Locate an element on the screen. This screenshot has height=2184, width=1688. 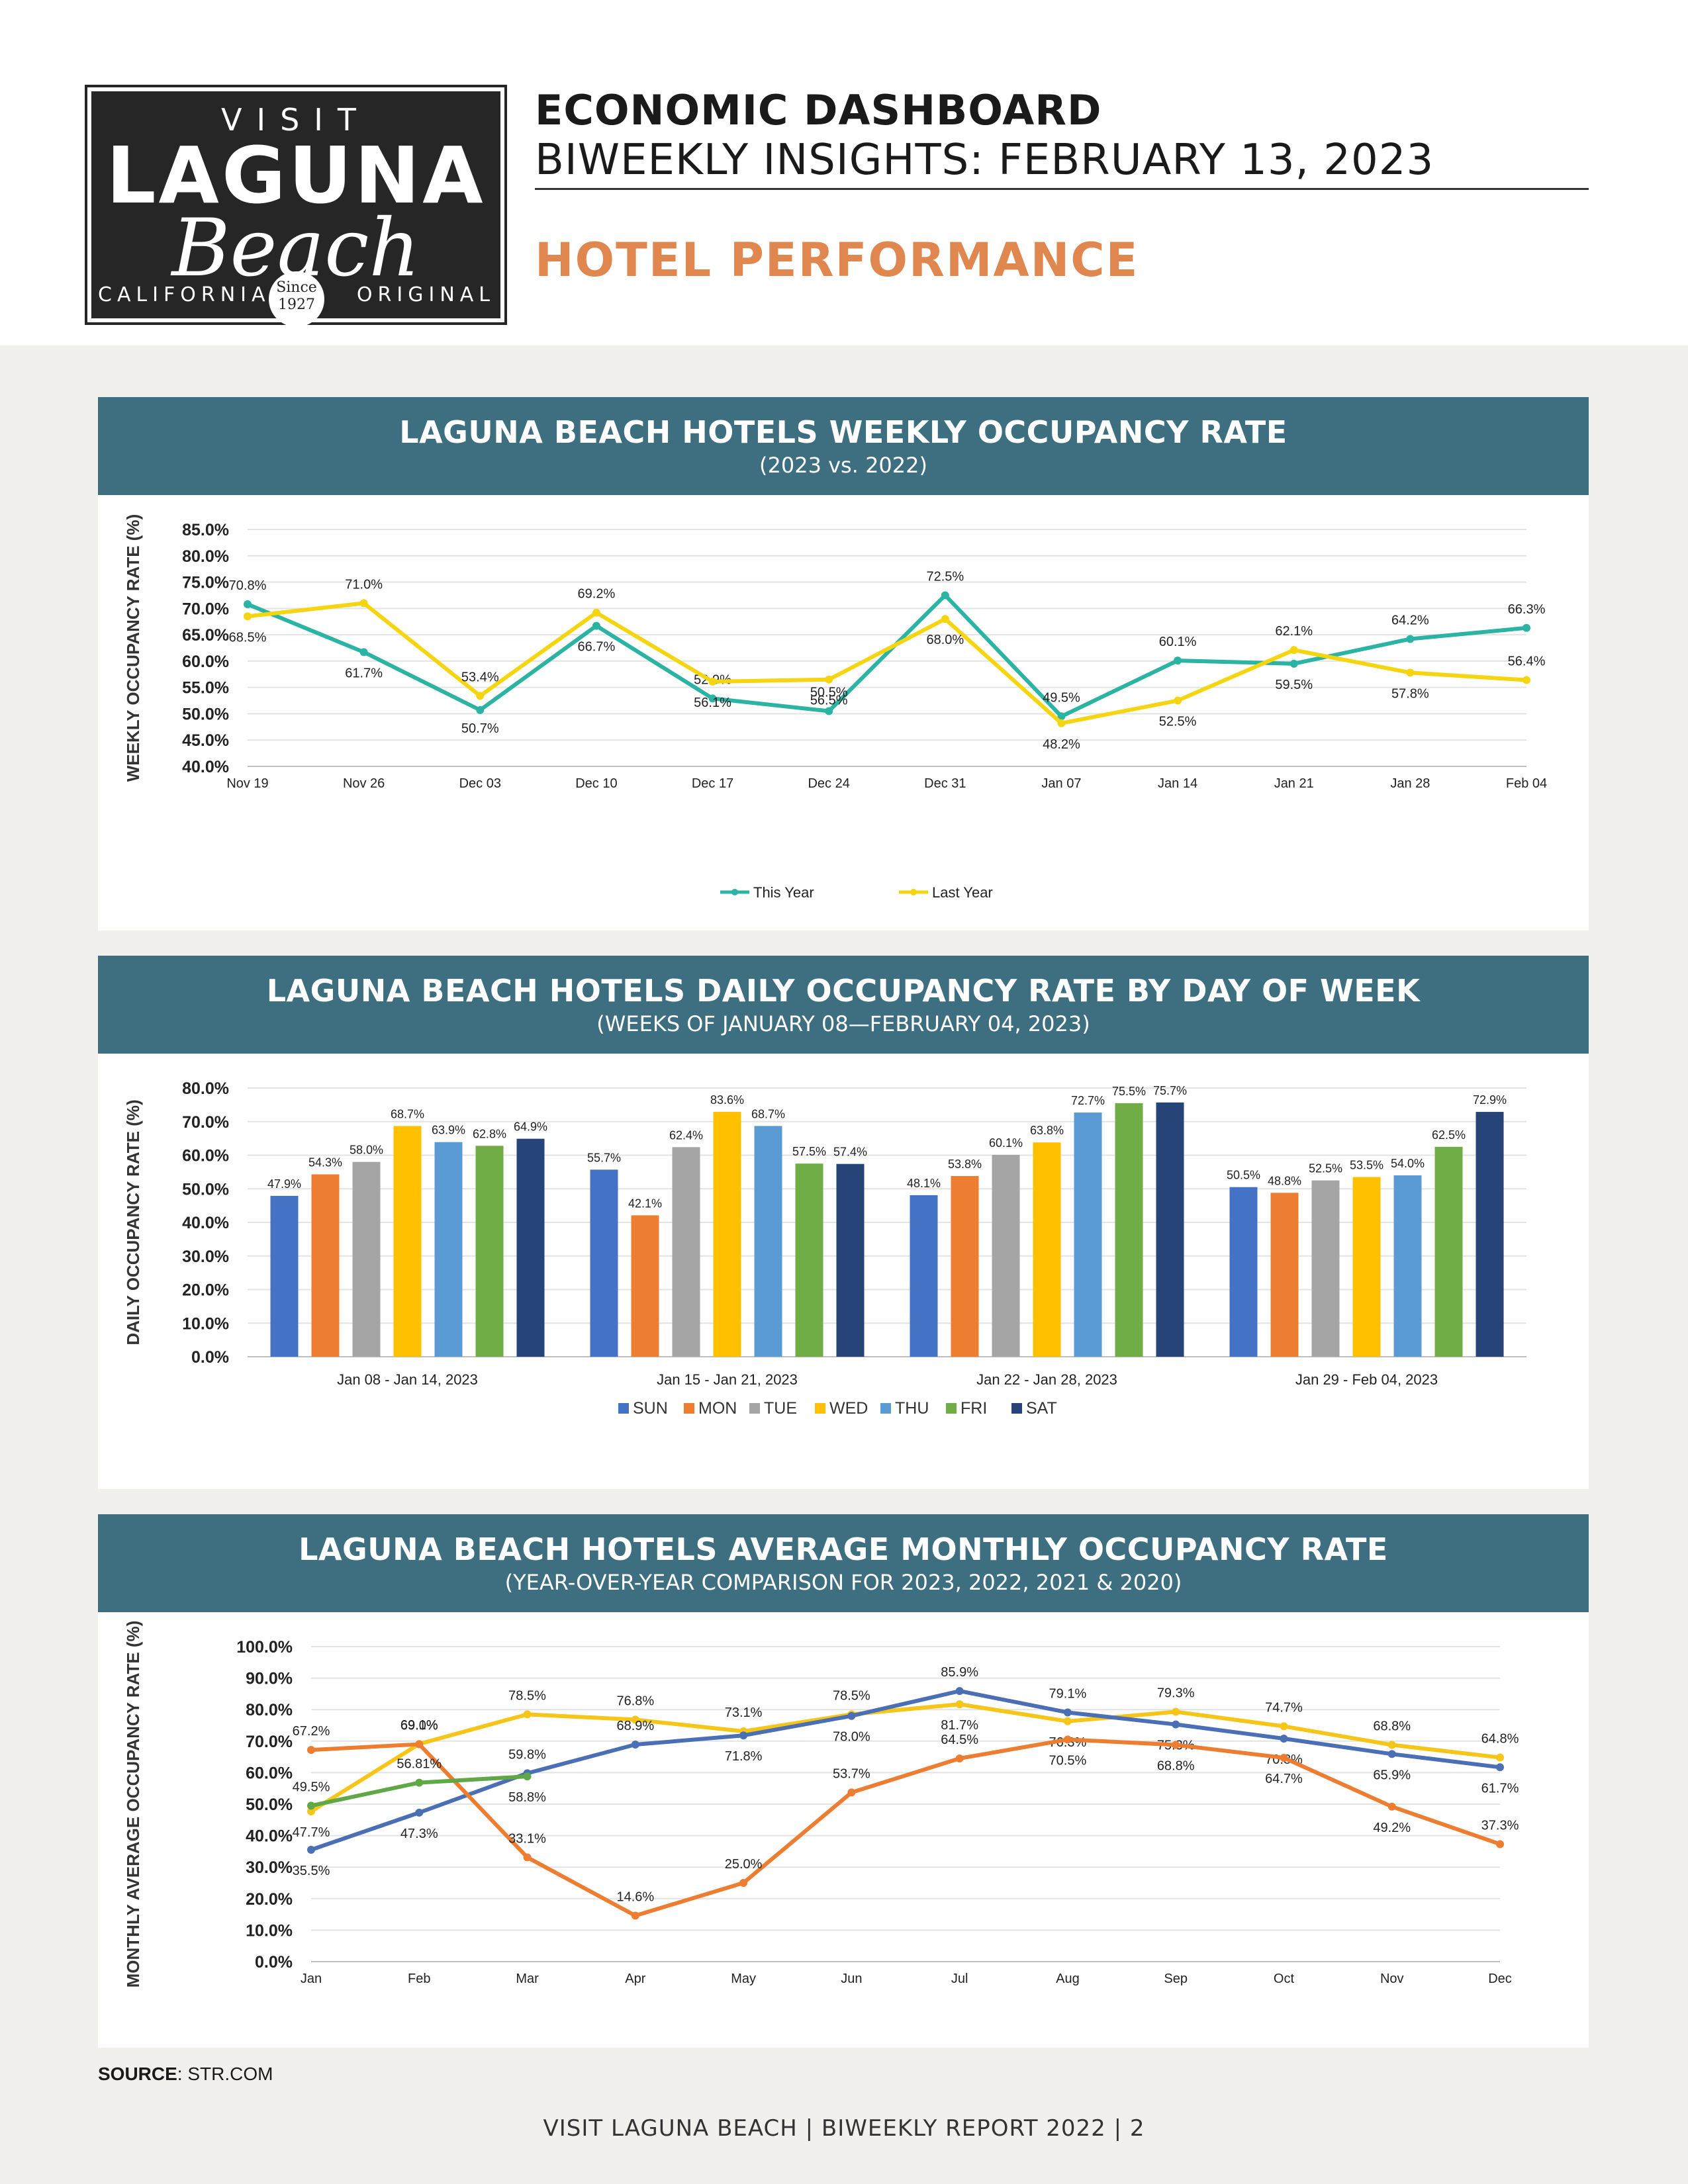
weekly-x-tick-label: Jan 28 is located at coordinates (1410, 783).